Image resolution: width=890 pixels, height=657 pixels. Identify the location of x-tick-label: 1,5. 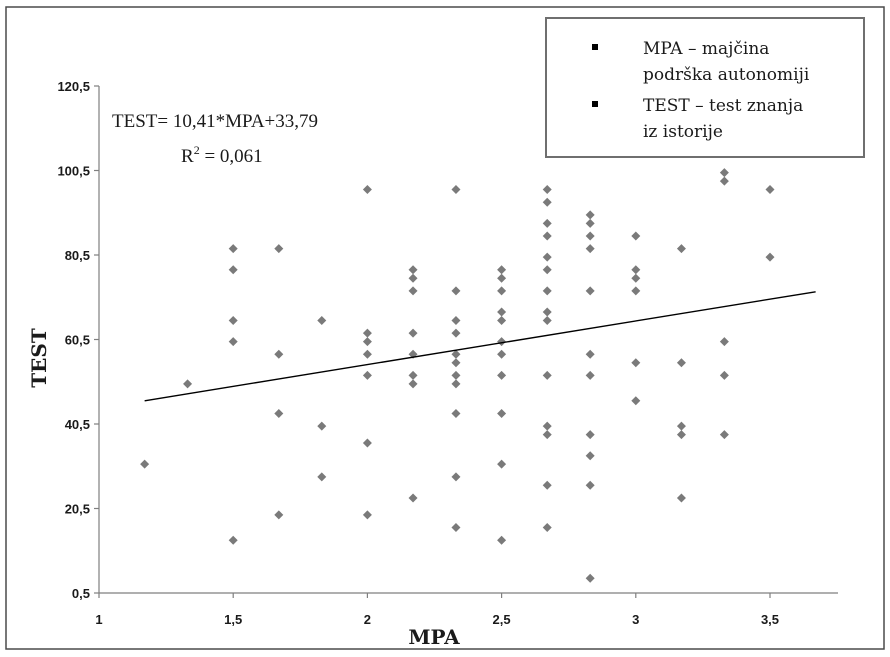
(233, 619).